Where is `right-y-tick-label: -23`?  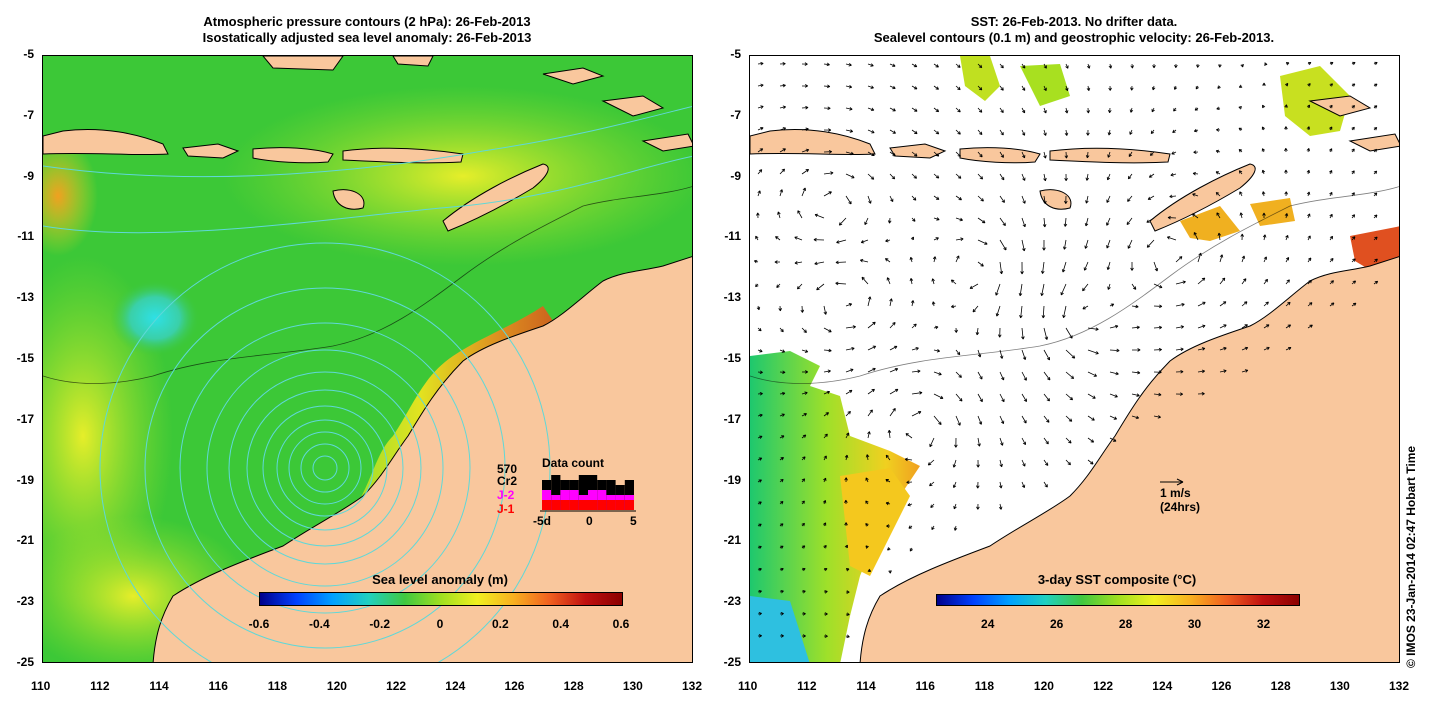 right-y-tick-label: -23 is located at coordinates (732, 601).